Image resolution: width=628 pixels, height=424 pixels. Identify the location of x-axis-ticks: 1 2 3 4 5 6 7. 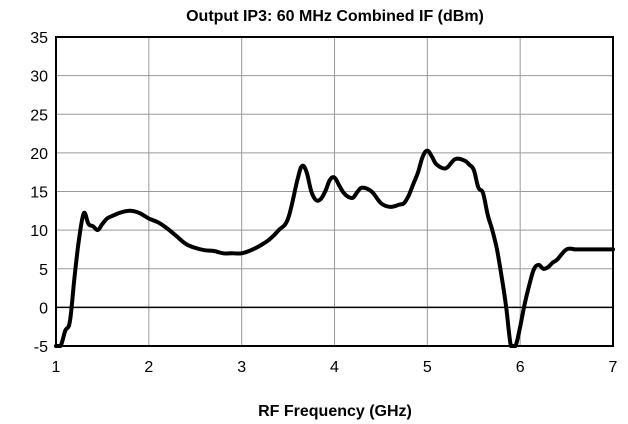
(335, 367).